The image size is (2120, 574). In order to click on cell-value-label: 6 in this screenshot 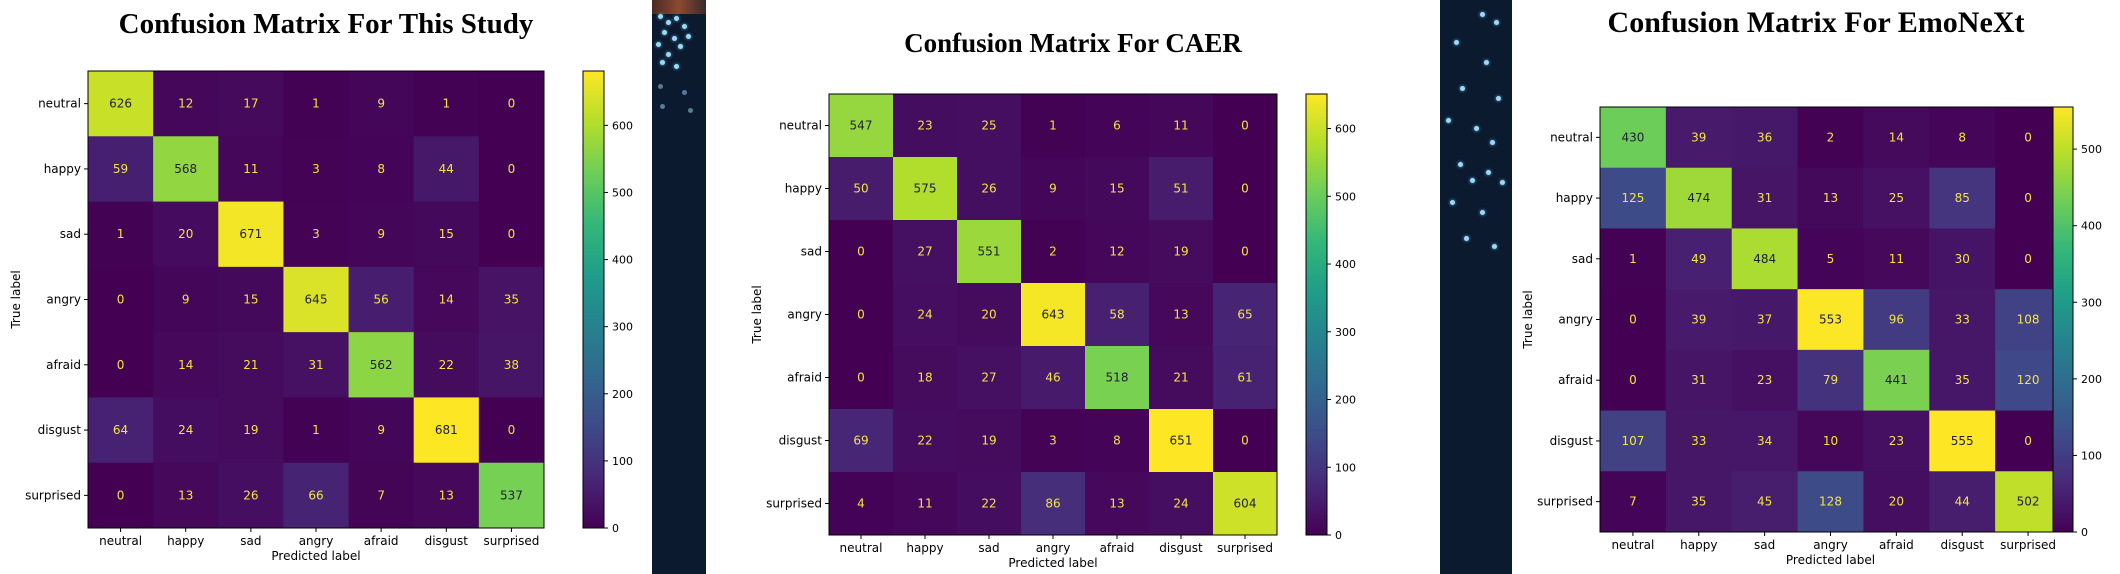, I will do `click(1117, 126)`.